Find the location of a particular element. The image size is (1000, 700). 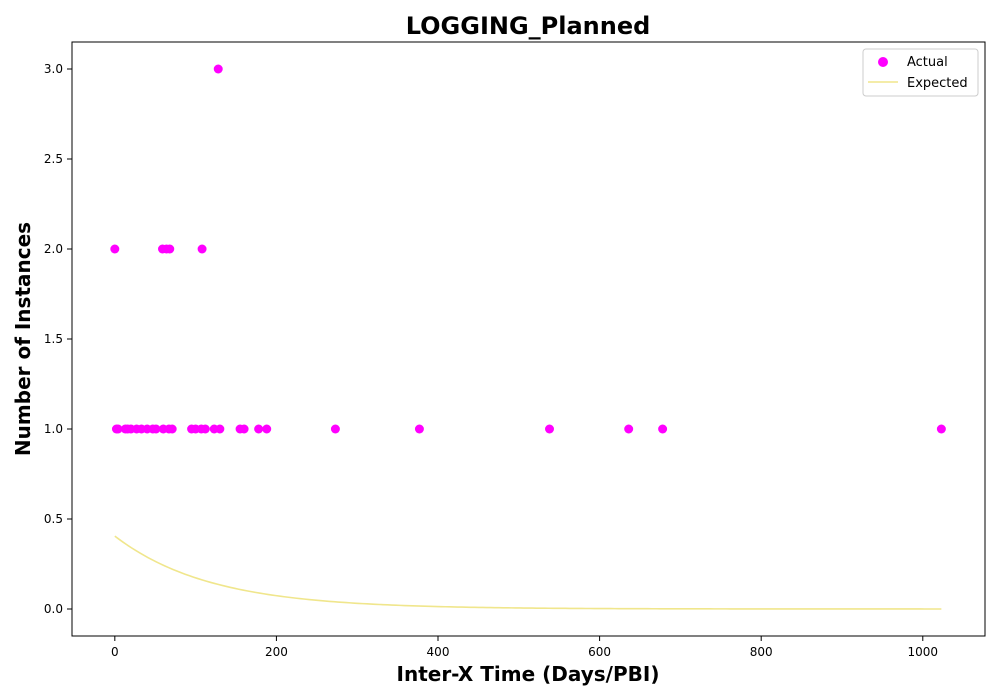

legend-actual-marker is located at coordinates (883, 62).